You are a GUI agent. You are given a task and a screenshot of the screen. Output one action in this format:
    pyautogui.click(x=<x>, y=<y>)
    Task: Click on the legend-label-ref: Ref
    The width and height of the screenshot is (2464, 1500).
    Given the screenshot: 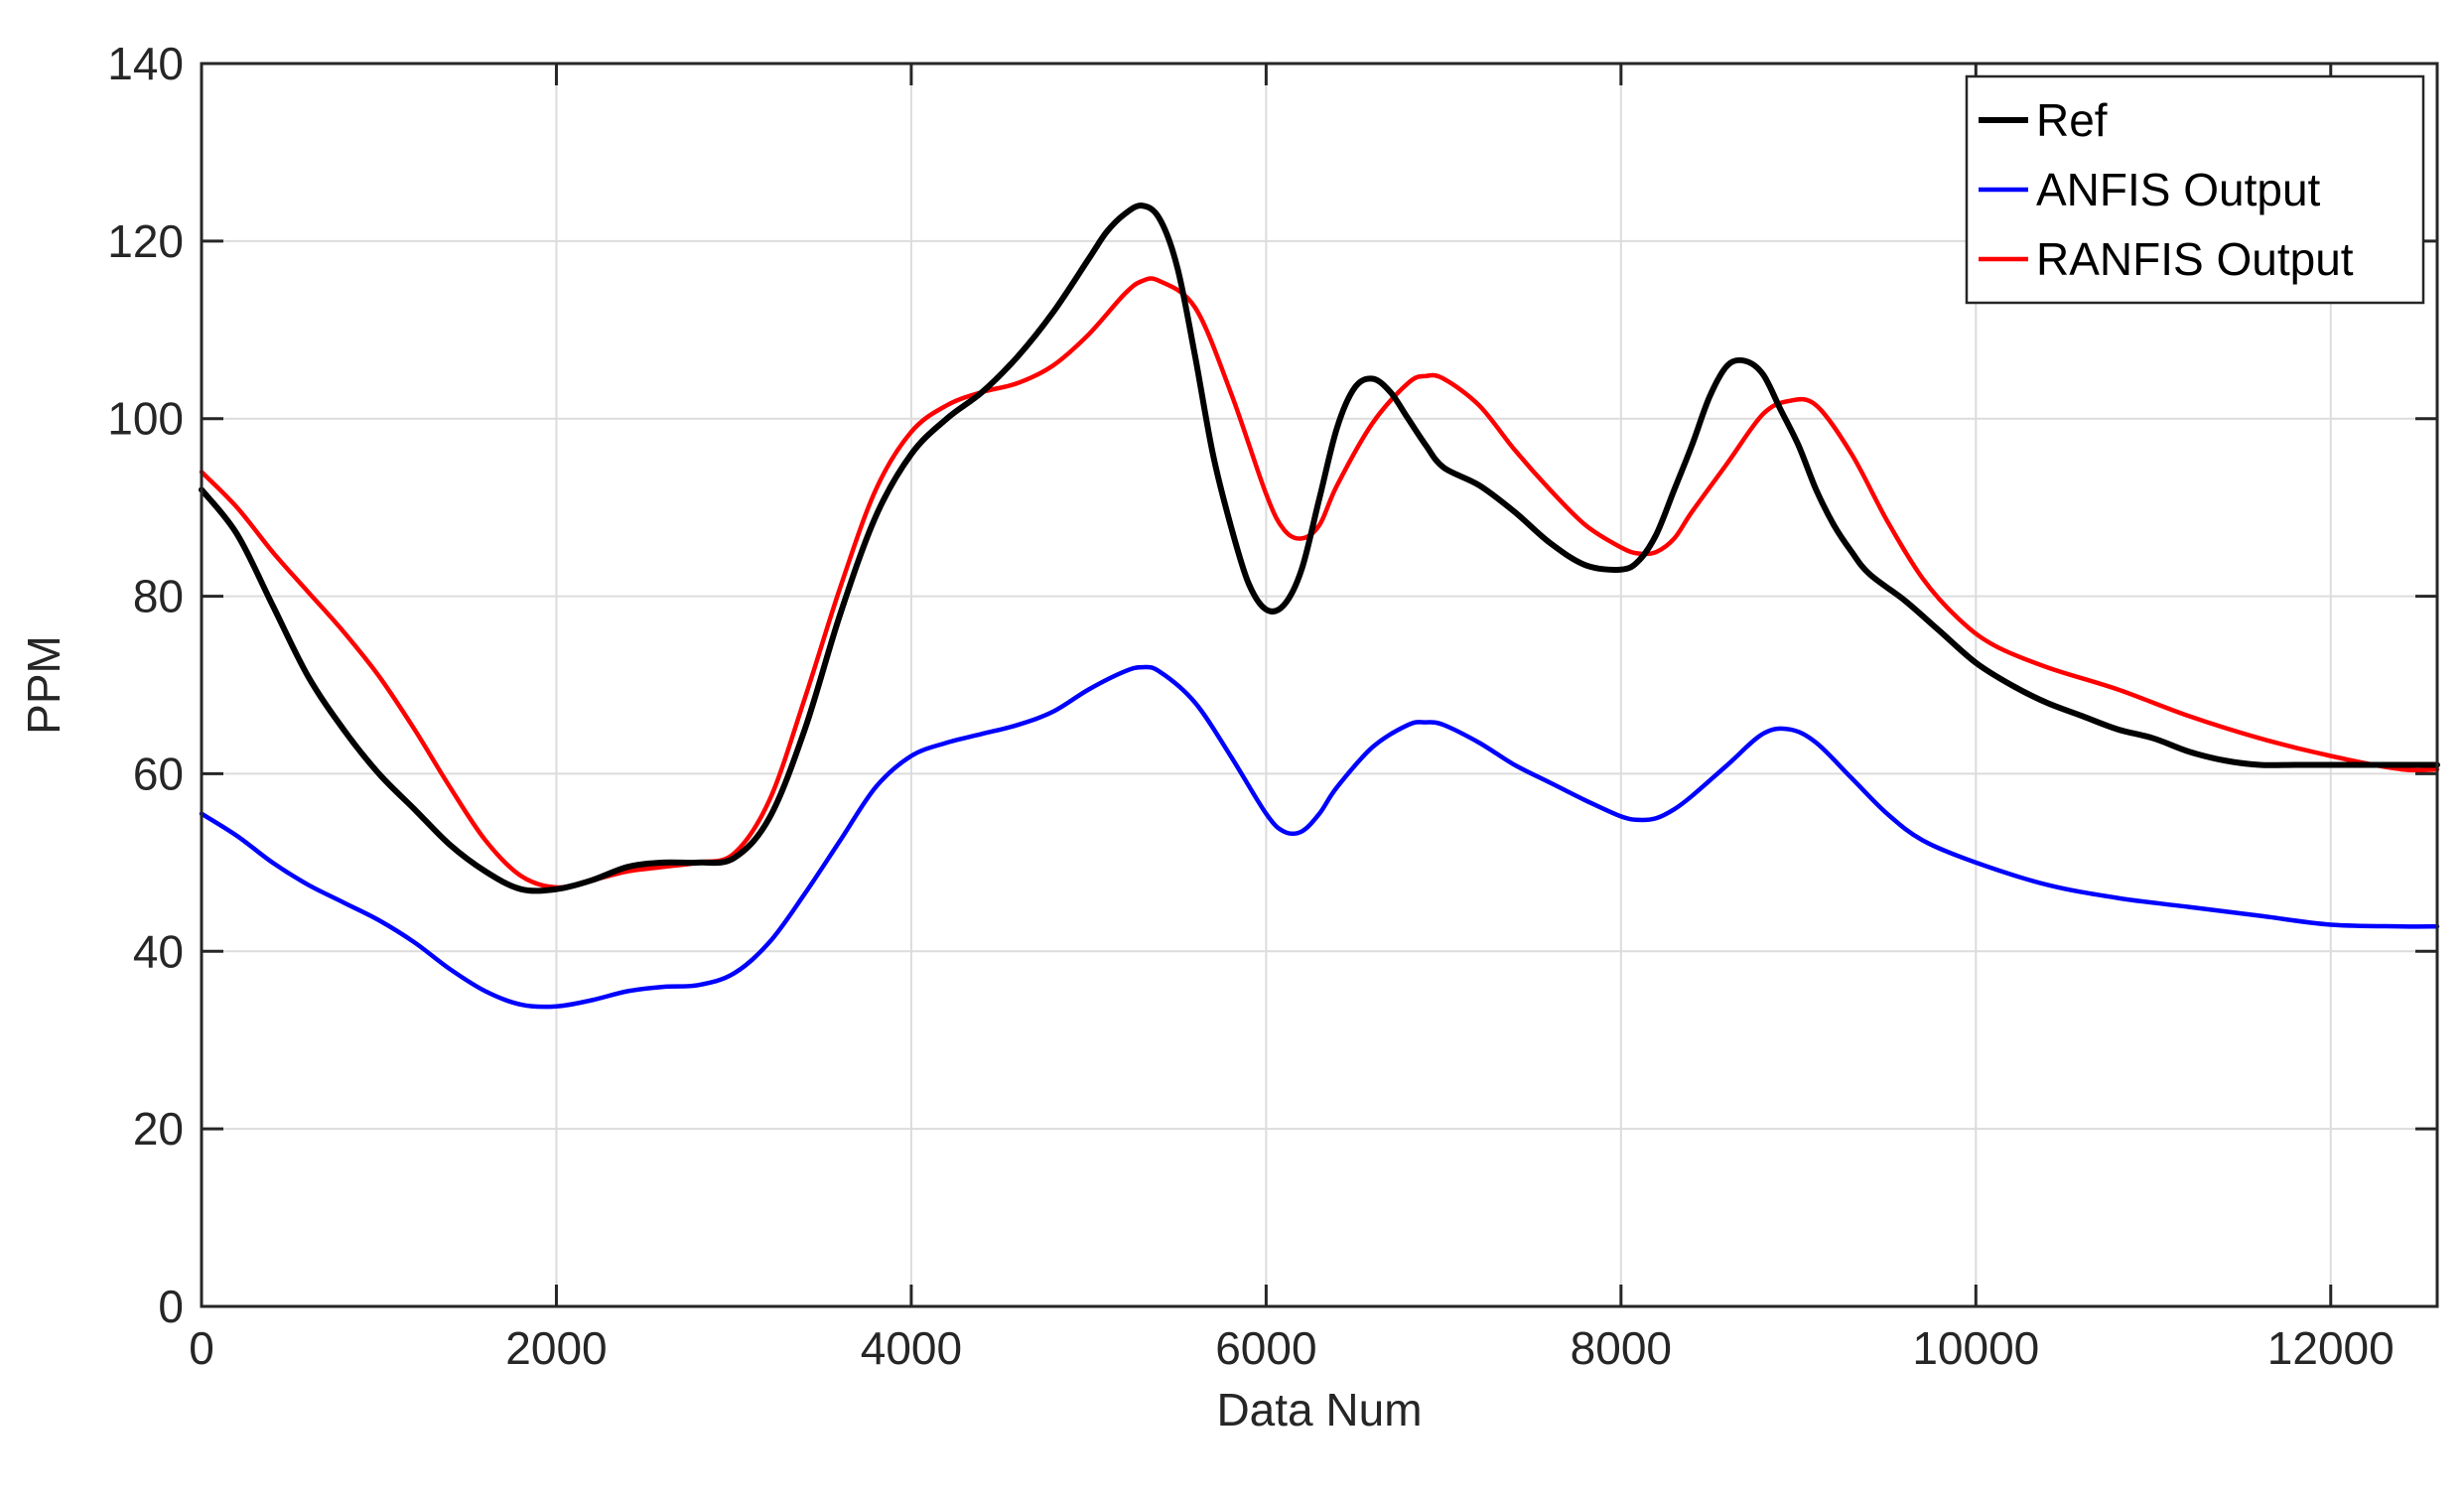 What is the action you would take?
    pyautogui.click(x=2072, y=120)
    